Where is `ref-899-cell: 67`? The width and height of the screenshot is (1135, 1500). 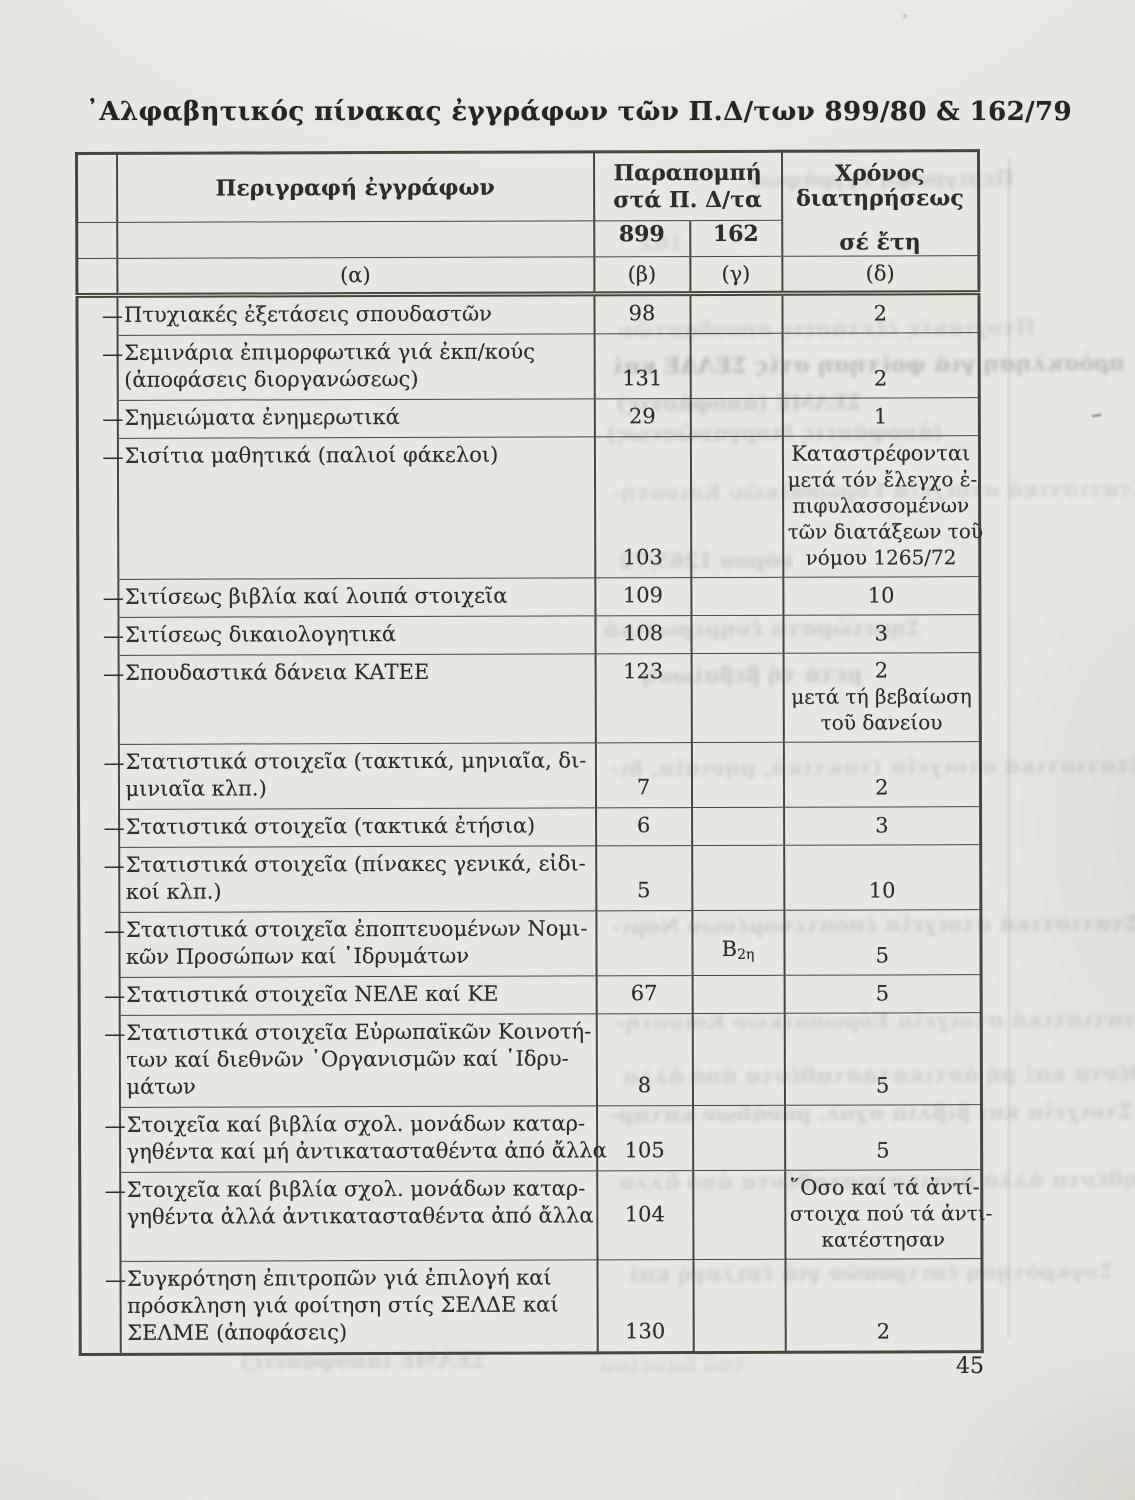
ref-899-cell: 67 is located at coordinates (644, 994).